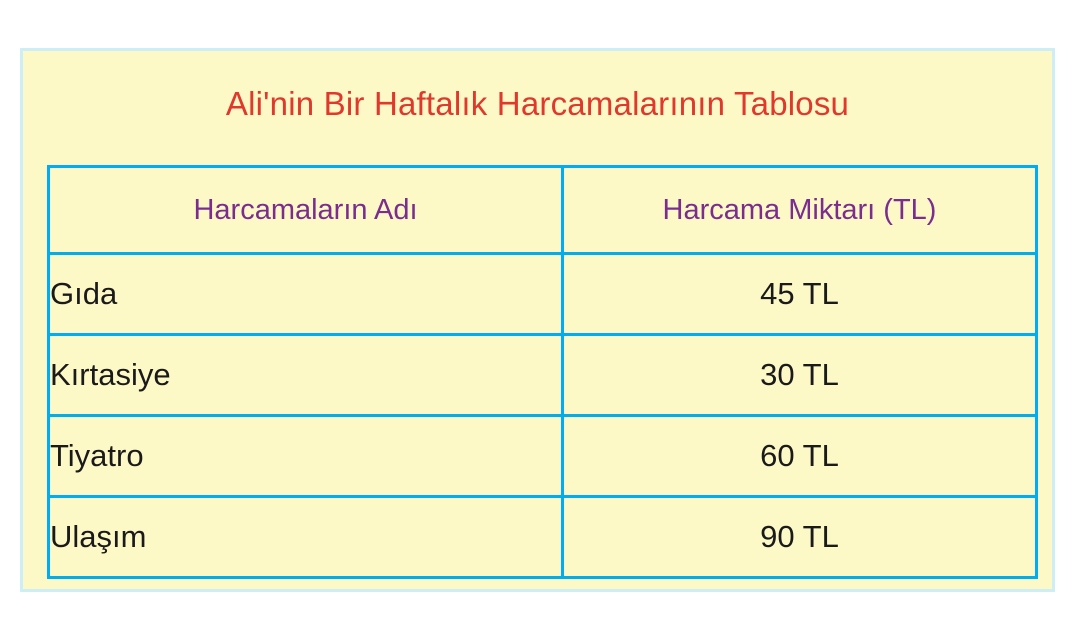 The image size is (1081, 625). I want to click on table-header-row: Harcamaların Adı Harcama Miktarı (TL), so click(542, 210).